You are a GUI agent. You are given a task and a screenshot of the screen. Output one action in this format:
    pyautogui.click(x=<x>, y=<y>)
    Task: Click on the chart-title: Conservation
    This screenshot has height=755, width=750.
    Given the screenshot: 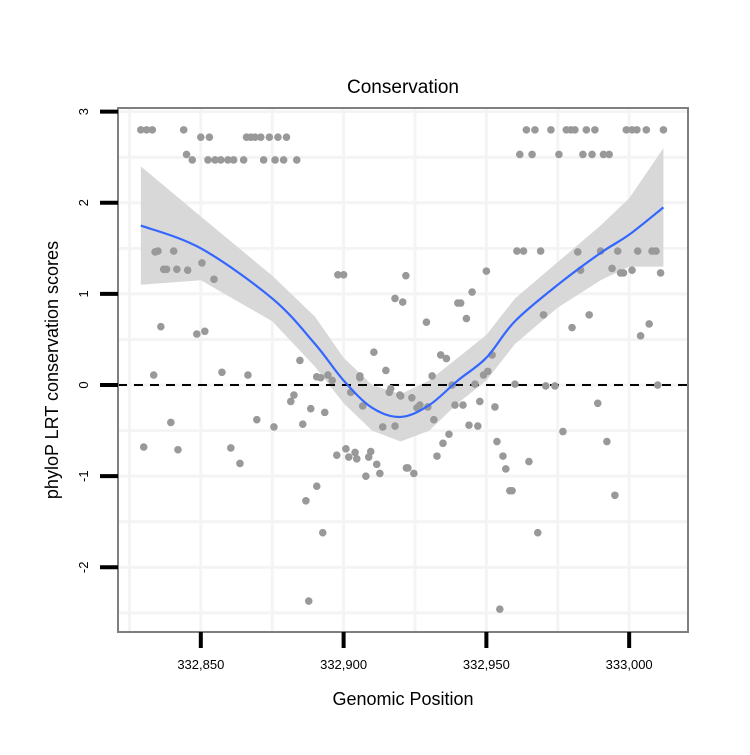 What is the action you would take?
    pyautogui.click(x=403, y=87)
    